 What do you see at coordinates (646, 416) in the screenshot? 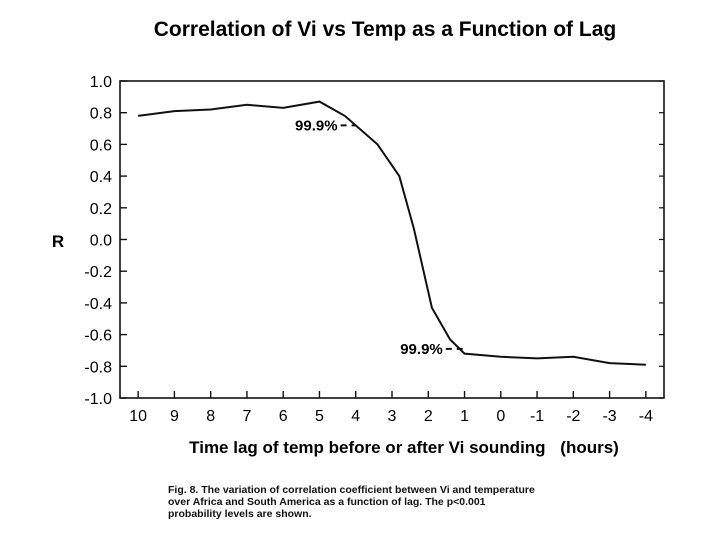
I see `x-tick-label: -4` at bounding box center [646, 416].